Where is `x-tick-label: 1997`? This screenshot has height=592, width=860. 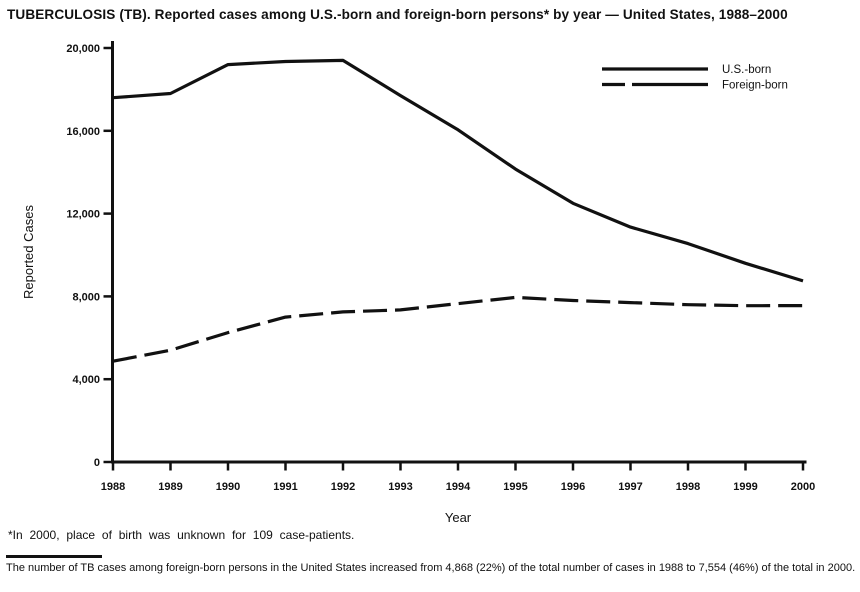
x-tick-label: 1997 is located at coordinates (630, 487).